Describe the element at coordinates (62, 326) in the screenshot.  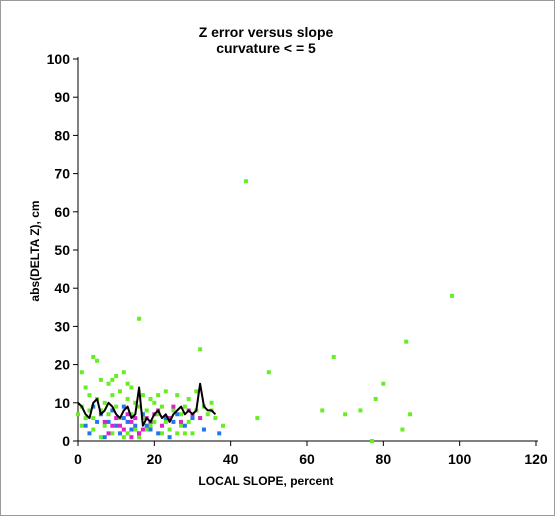
I see `y-tick-label: 30` at that location.